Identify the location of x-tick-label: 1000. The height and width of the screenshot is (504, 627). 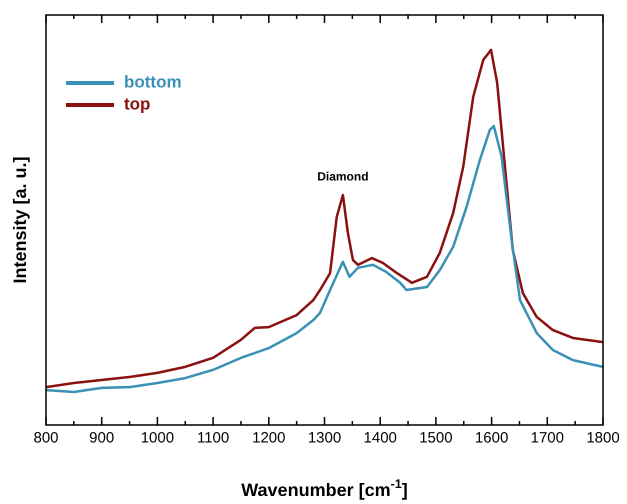
(157, 438).